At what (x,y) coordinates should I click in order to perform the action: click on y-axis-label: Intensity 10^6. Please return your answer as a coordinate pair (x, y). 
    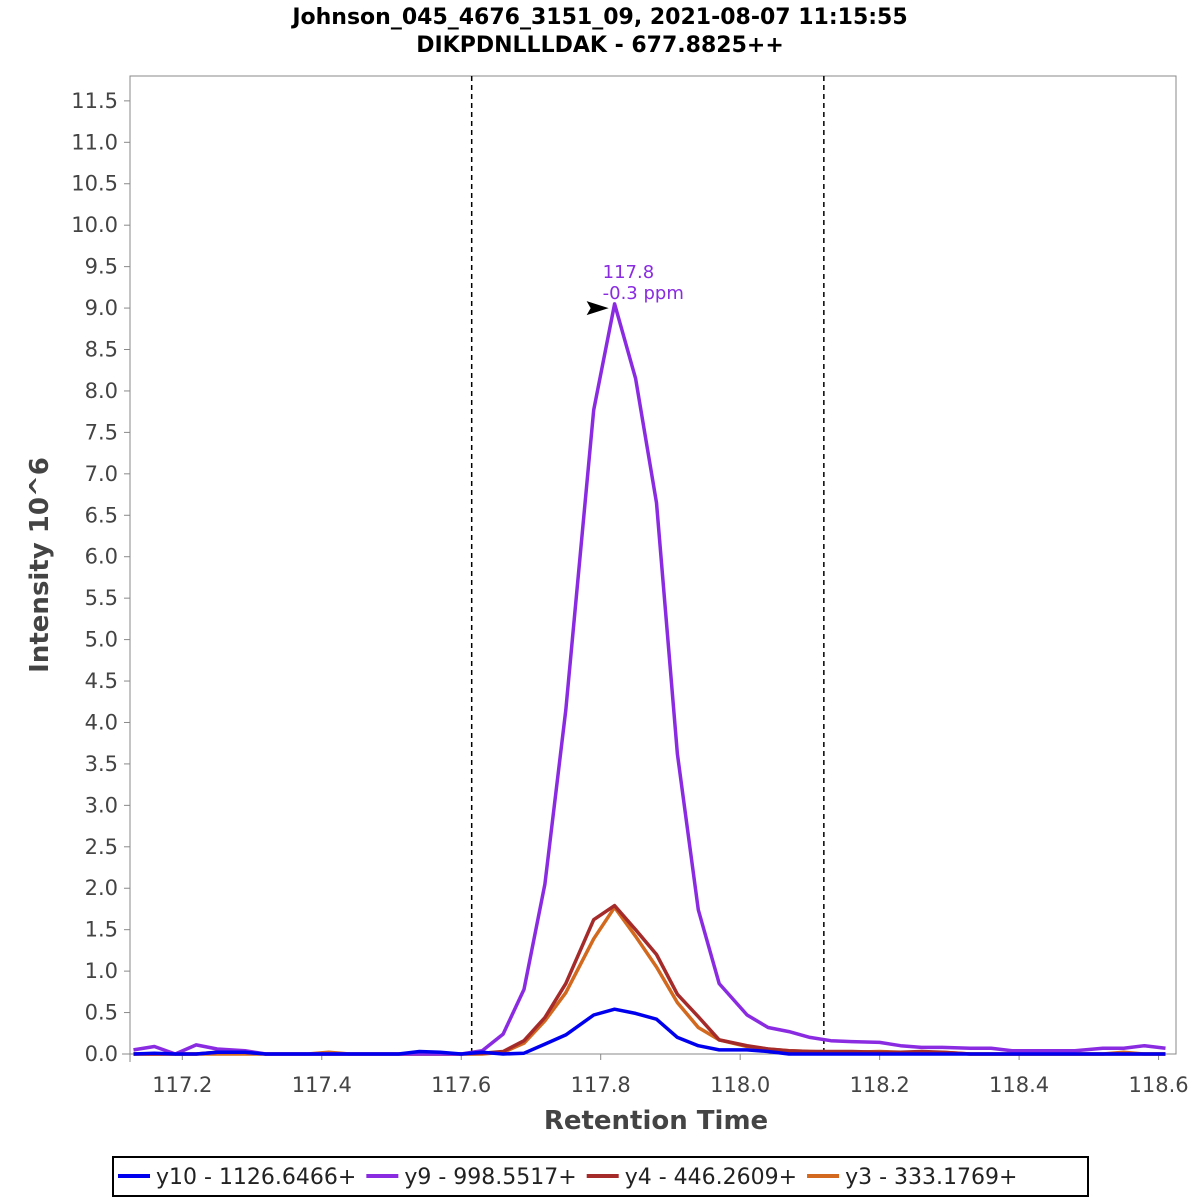
    Looking at the image, I should click on (40, 565).